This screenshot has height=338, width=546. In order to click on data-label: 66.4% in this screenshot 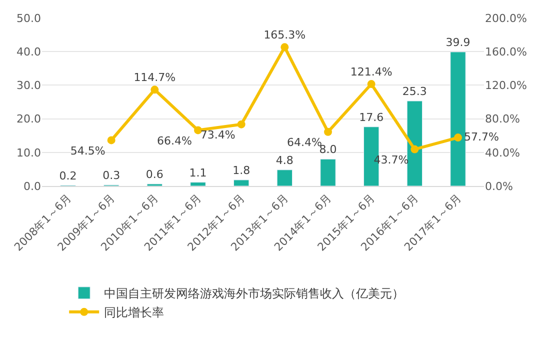, I will do `click(174, 141)`.